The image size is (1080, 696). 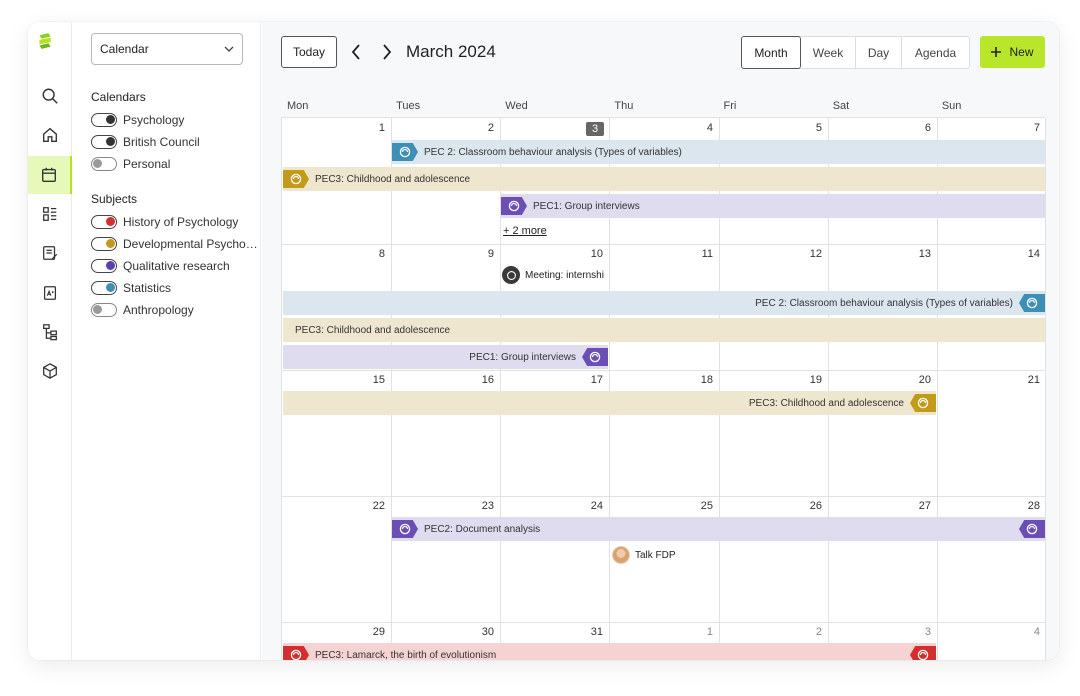 I want to click on calendar-toggle-row: Personal, so click(x=130, y=164).